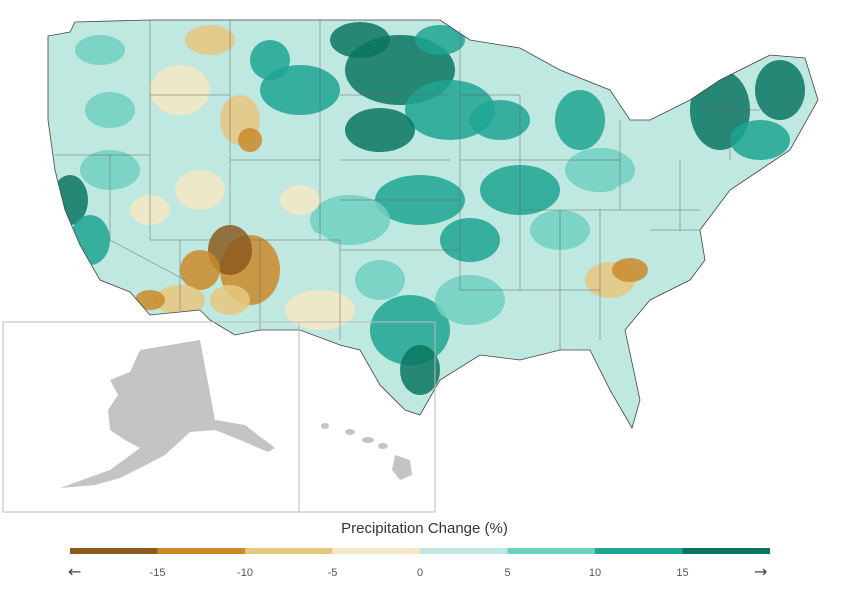  Describe the element at coordinates (158, 573) in the screenshot. I see `legend-tick-label: -15` at that location.